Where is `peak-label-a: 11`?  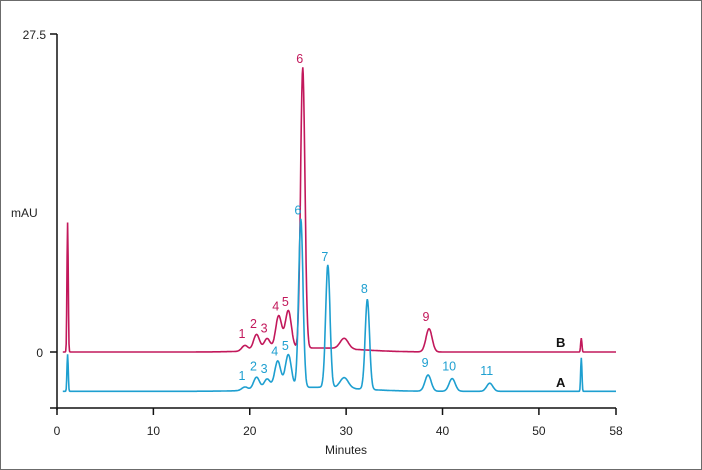
peak-label-a: 11 is located at coordinates (486, 371).